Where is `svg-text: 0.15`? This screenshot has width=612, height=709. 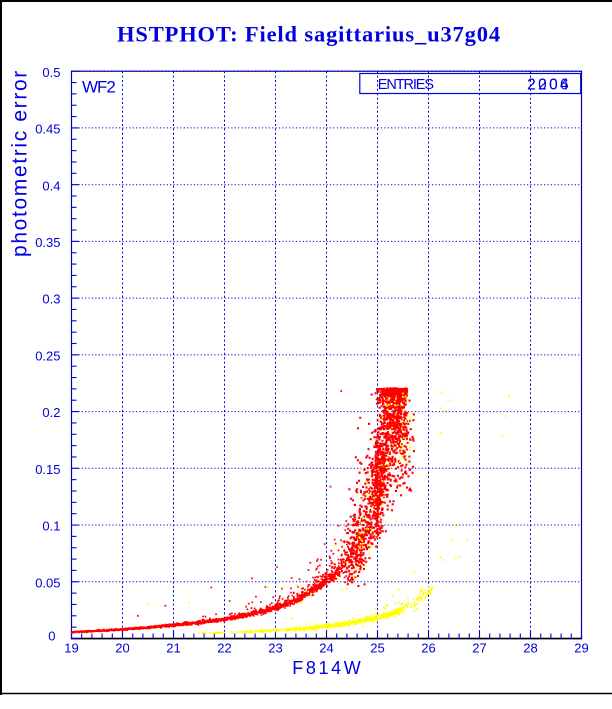
svg-text: 0.15 is located at coordinates (47, 469).